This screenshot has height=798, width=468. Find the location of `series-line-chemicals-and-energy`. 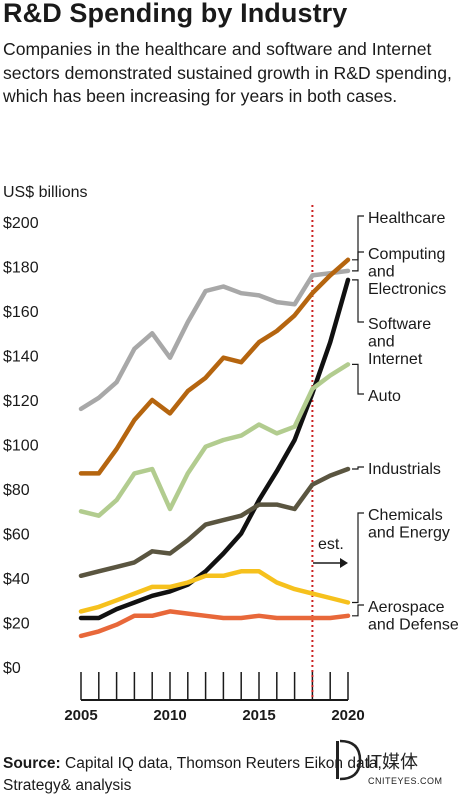

series-line-chemicals-and-energy is located at coordinates (214, 591).